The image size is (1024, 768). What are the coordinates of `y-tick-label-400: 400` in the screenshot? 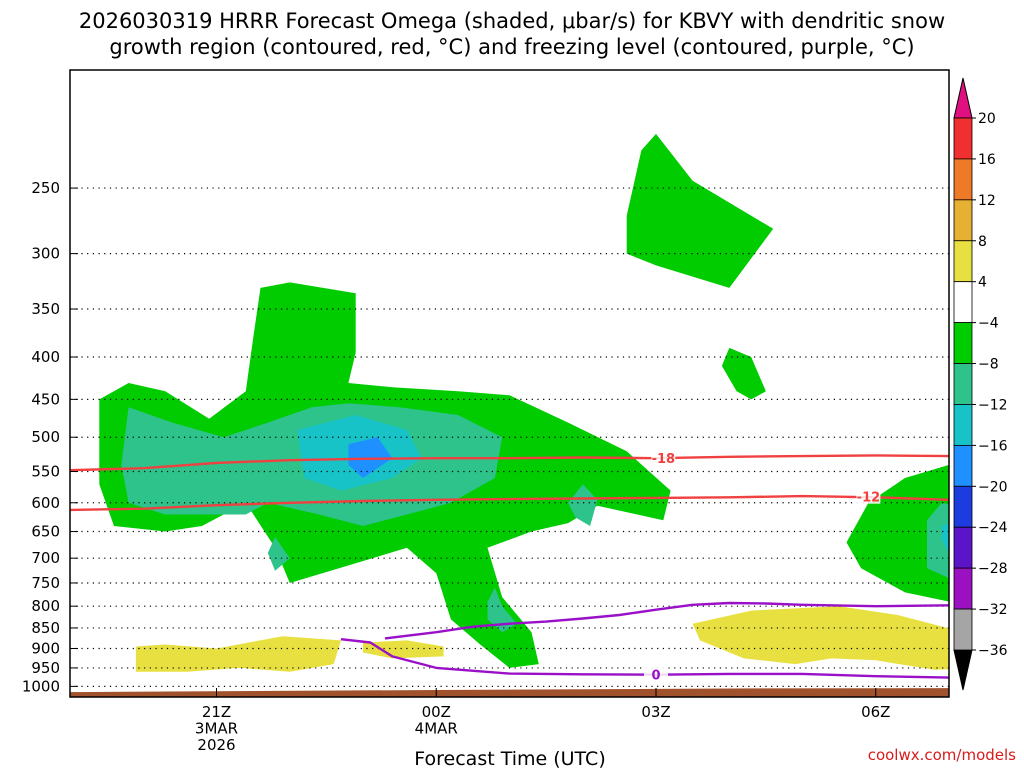 It's located at (45, 357).